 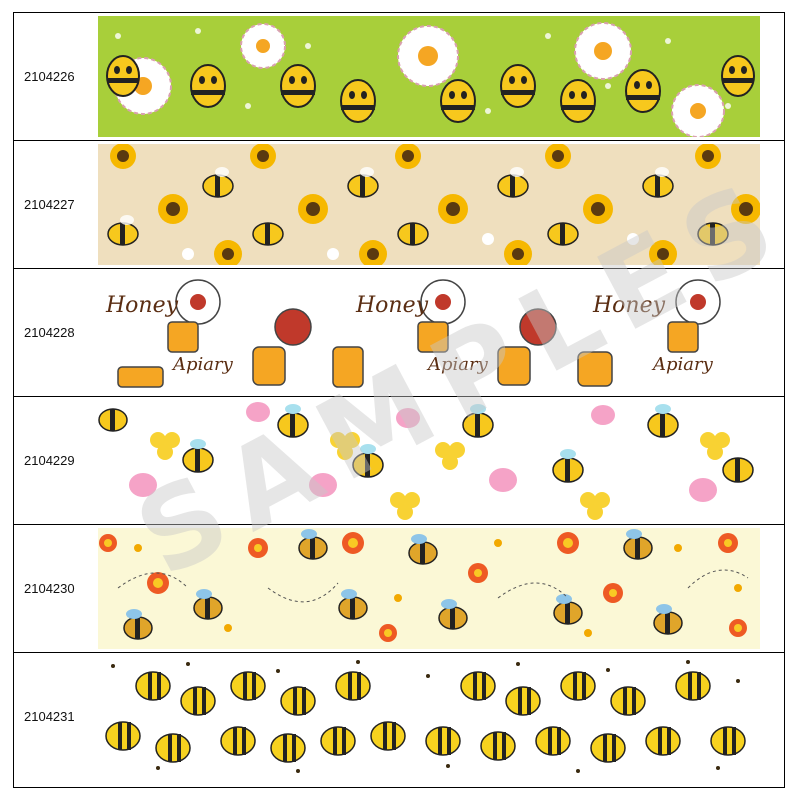 I want to click on product-code: 2104226, so click(x=49, y=76).